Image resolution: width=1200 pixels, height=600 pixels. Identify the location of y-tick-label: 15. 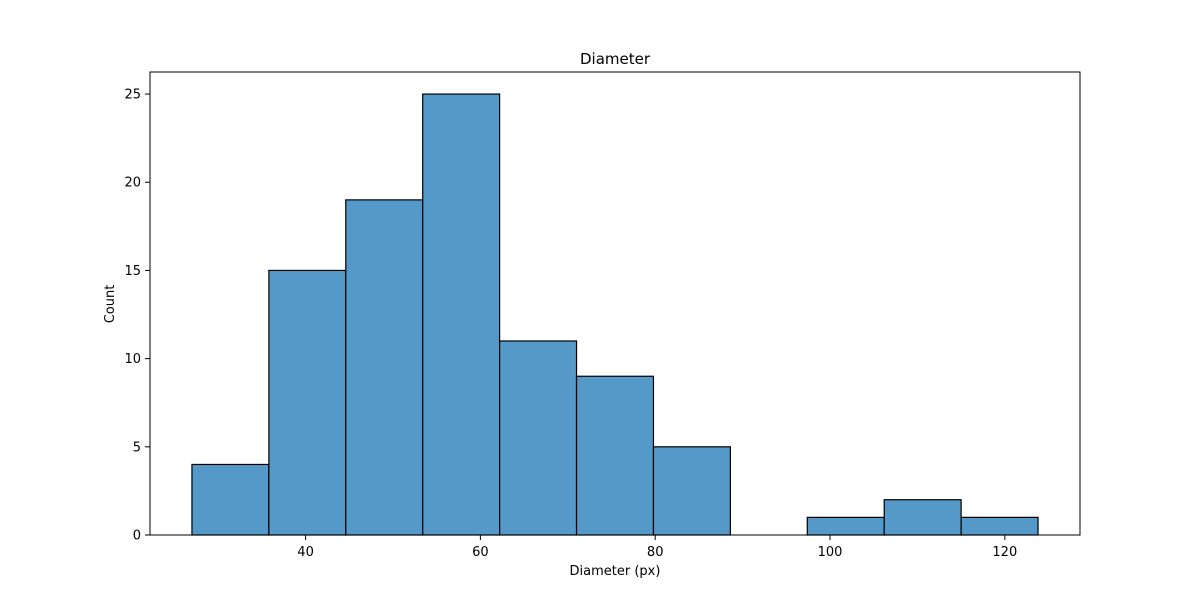
(132, 271).